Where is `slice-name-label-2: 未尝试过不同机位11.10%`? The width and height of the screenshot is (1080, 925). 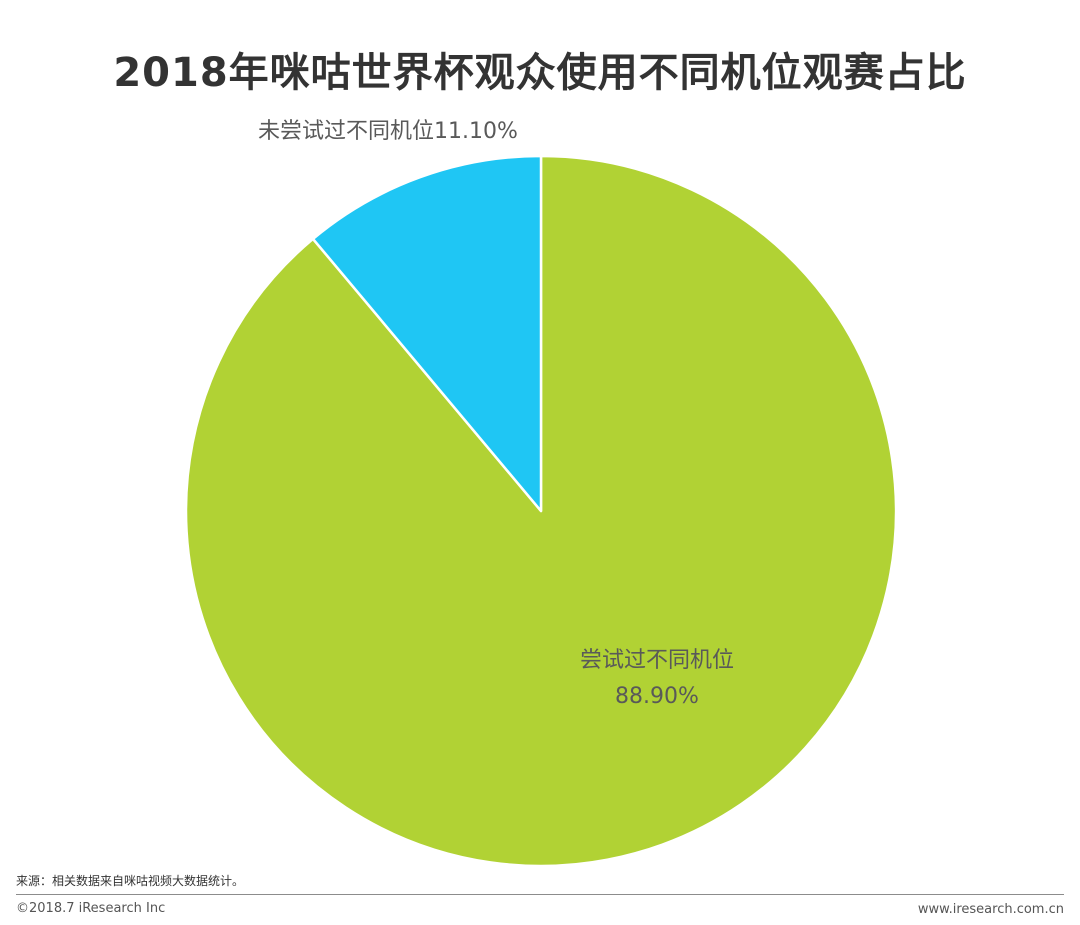
slice-name-label-2: 未尝试过不同机位11.10% is located at coordinates (388, 131).